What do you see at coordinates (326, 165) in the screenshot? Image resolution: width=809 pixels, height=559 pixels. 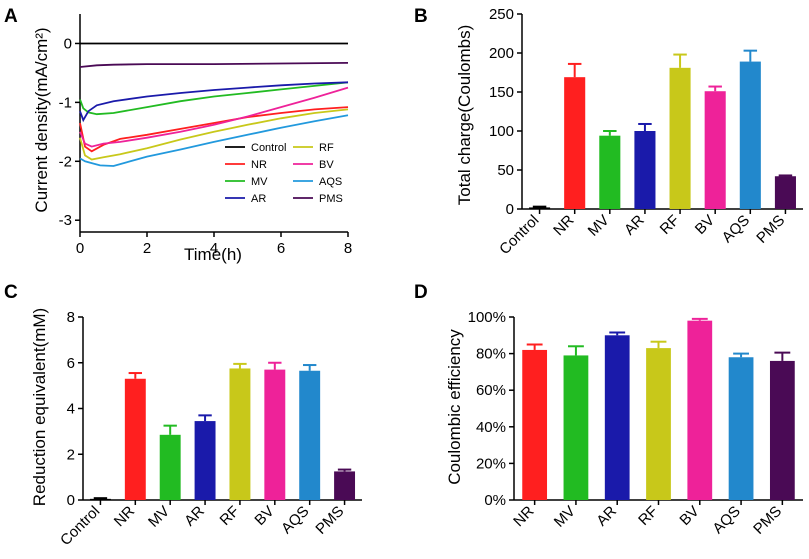 I see `legend-label-bv: BV` at bounding box center [326, 165].